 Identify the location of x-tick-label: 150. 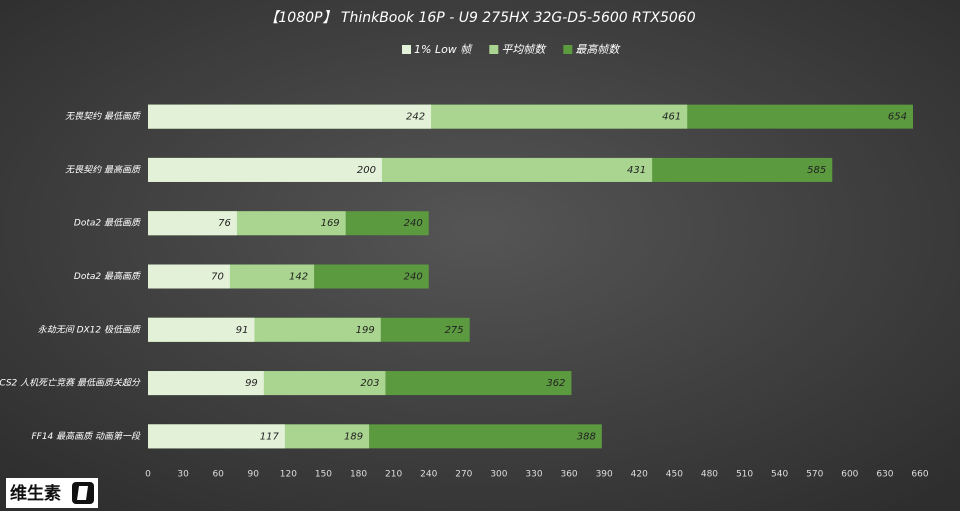
(323, 475).